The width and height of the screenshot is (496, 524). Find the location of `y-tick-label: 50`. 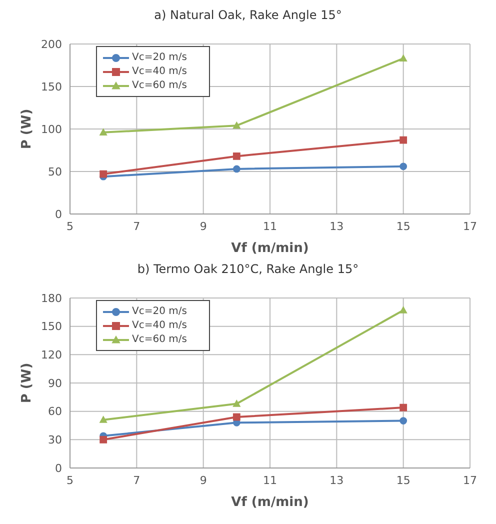

y-tick-label: 50 is located at coordinates (55, 171).